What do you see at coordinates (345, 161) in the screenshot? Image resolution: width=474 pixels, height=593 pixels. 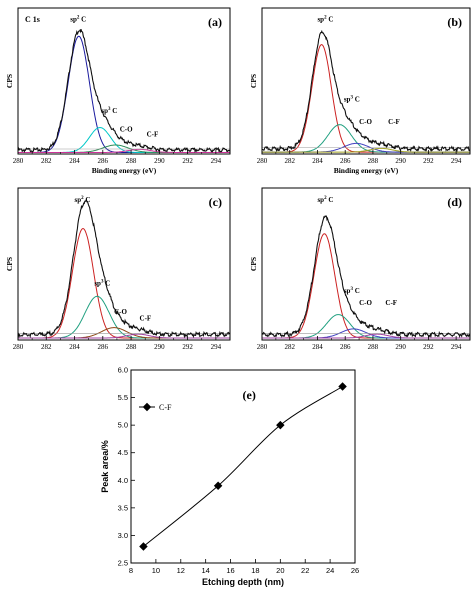 I see `x-tick-label-b-3: 286` at bounding box center [345, 161].